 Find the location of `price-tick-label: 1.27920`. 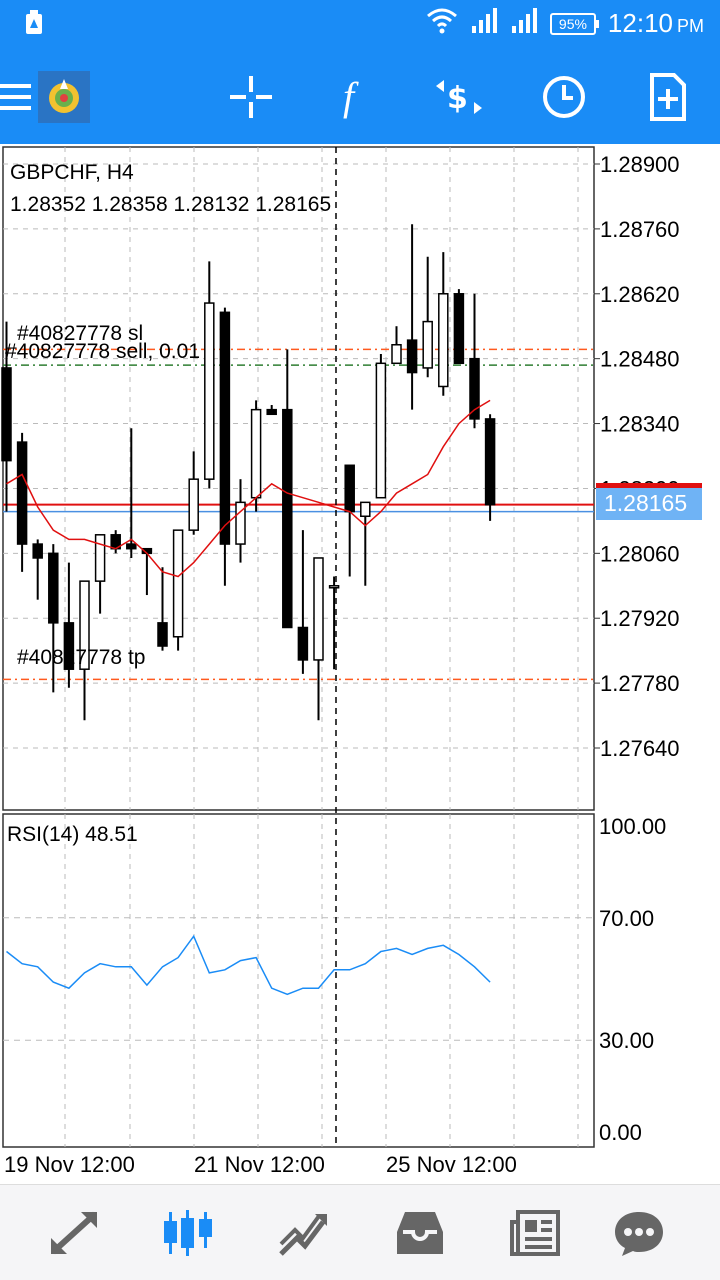

price-tick-label: 1.27920 is located at coordinates (640, 618).